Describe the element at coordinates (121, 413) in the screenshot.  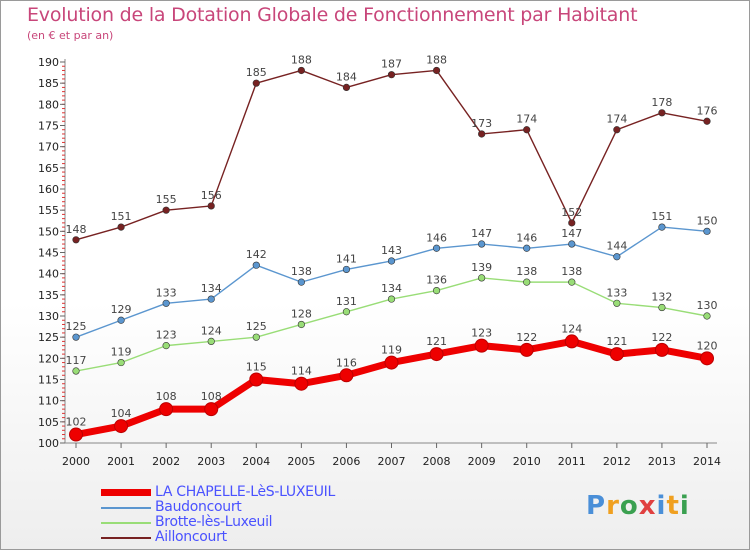
I see `data-label: 104` at that location.